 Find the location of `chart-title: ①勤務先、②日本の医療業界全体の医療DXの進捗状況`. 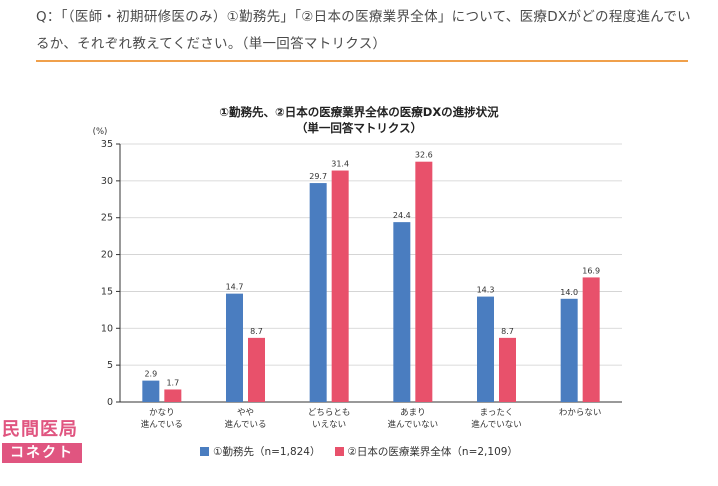

chart-title: ①勤務先、②日本の医療業界全体の医療DXの進捗状況 is located at coordinates (359, 112).